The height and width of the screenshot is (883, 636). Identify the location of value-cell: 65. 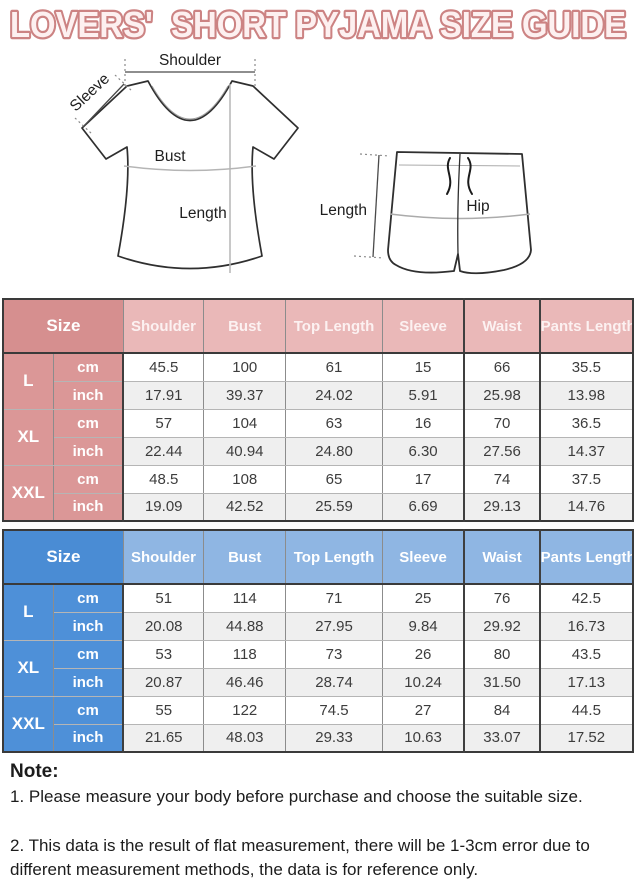
(334, 479).